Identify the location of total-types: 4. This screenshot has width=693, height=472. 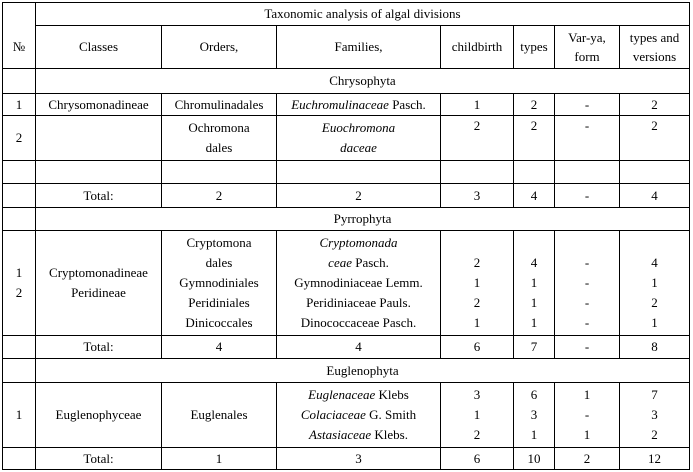
(534, 195).